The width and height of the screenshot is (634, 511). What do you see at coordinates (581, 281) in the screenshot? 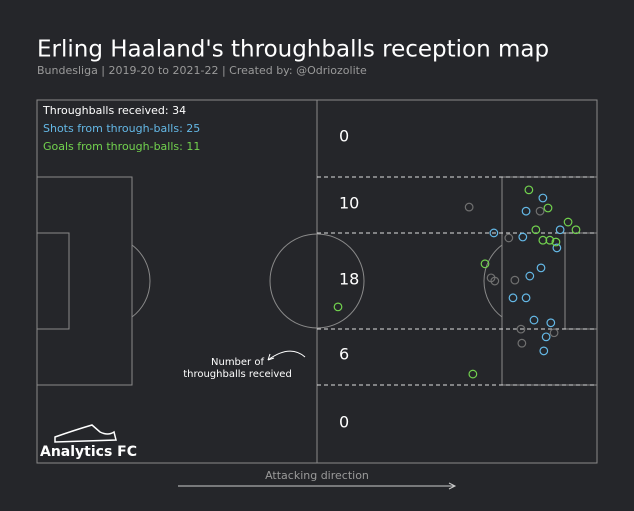
I see `right-six` at bounding box center [581, 281].